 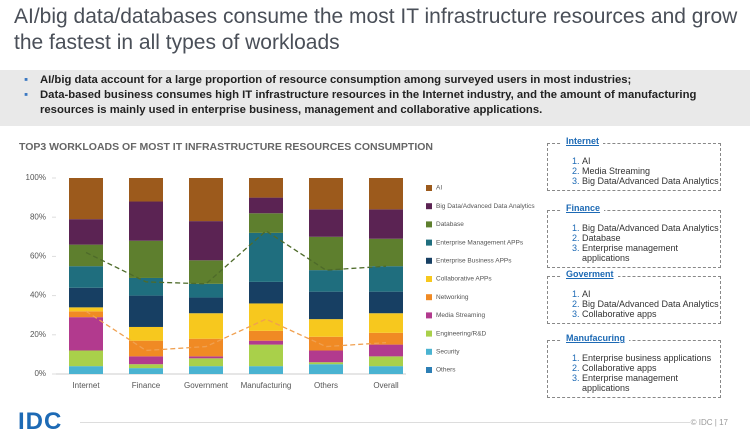 I want to click on legend-label: Collaborative APPs, so click(x=464, y=279).